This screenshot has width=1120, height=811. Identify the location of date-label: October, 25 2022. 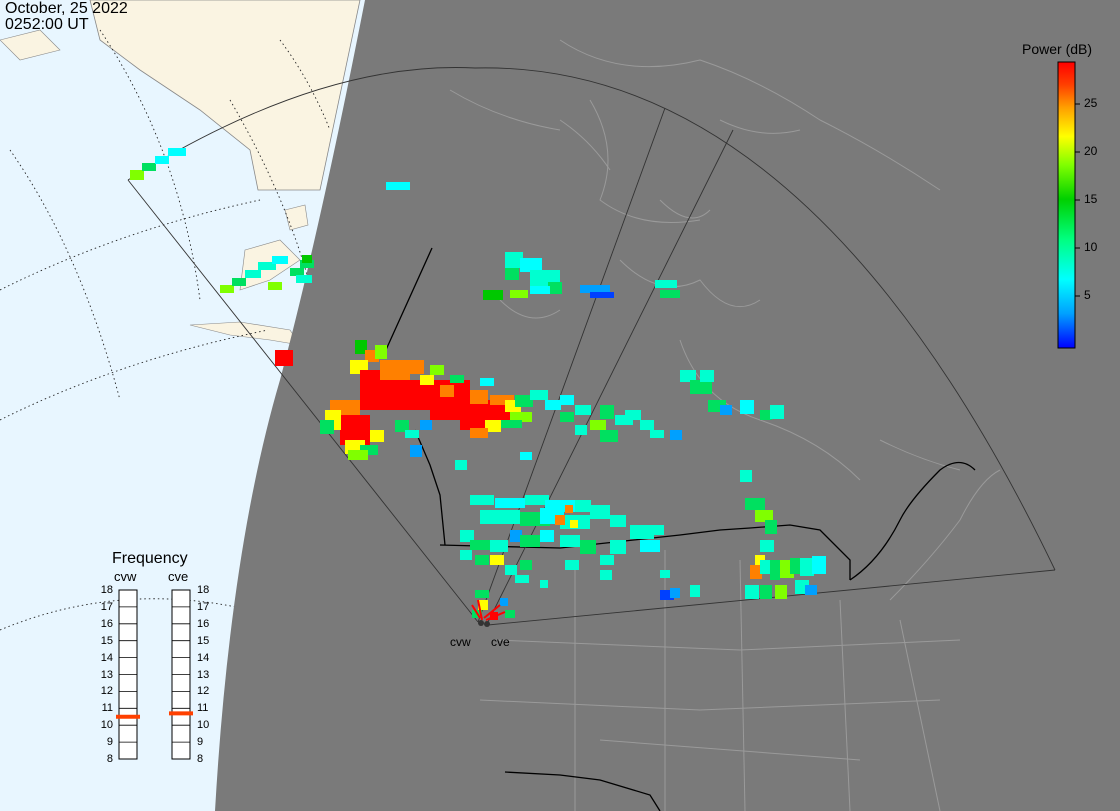
(66, 8).